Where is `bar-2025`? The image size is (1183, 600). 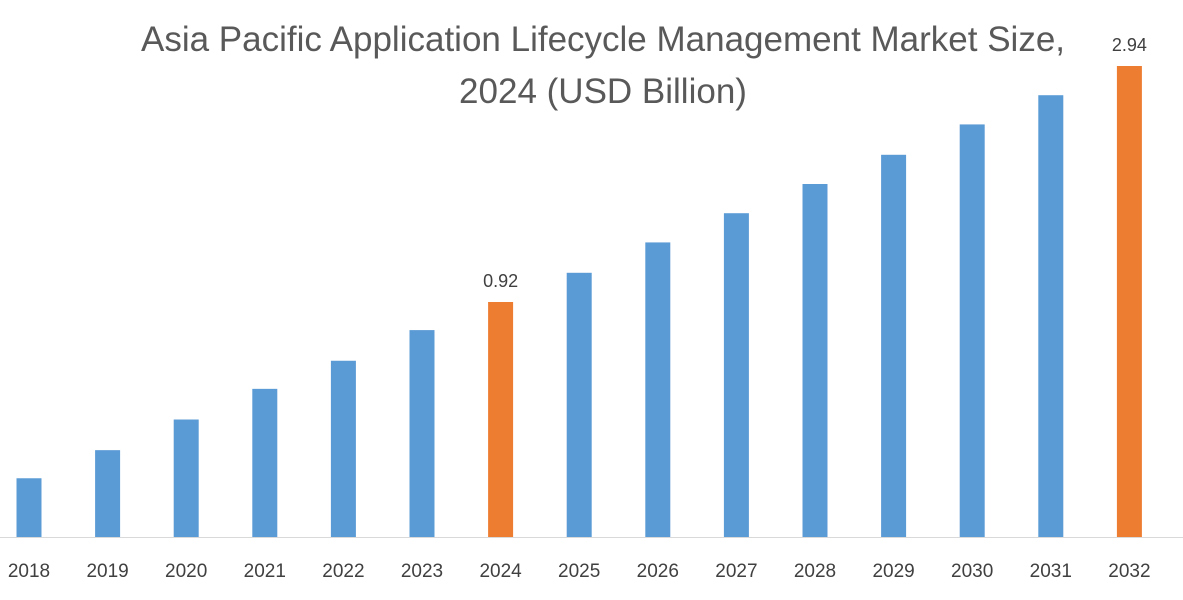
bar-2025 is located at coordinates (579, 404).